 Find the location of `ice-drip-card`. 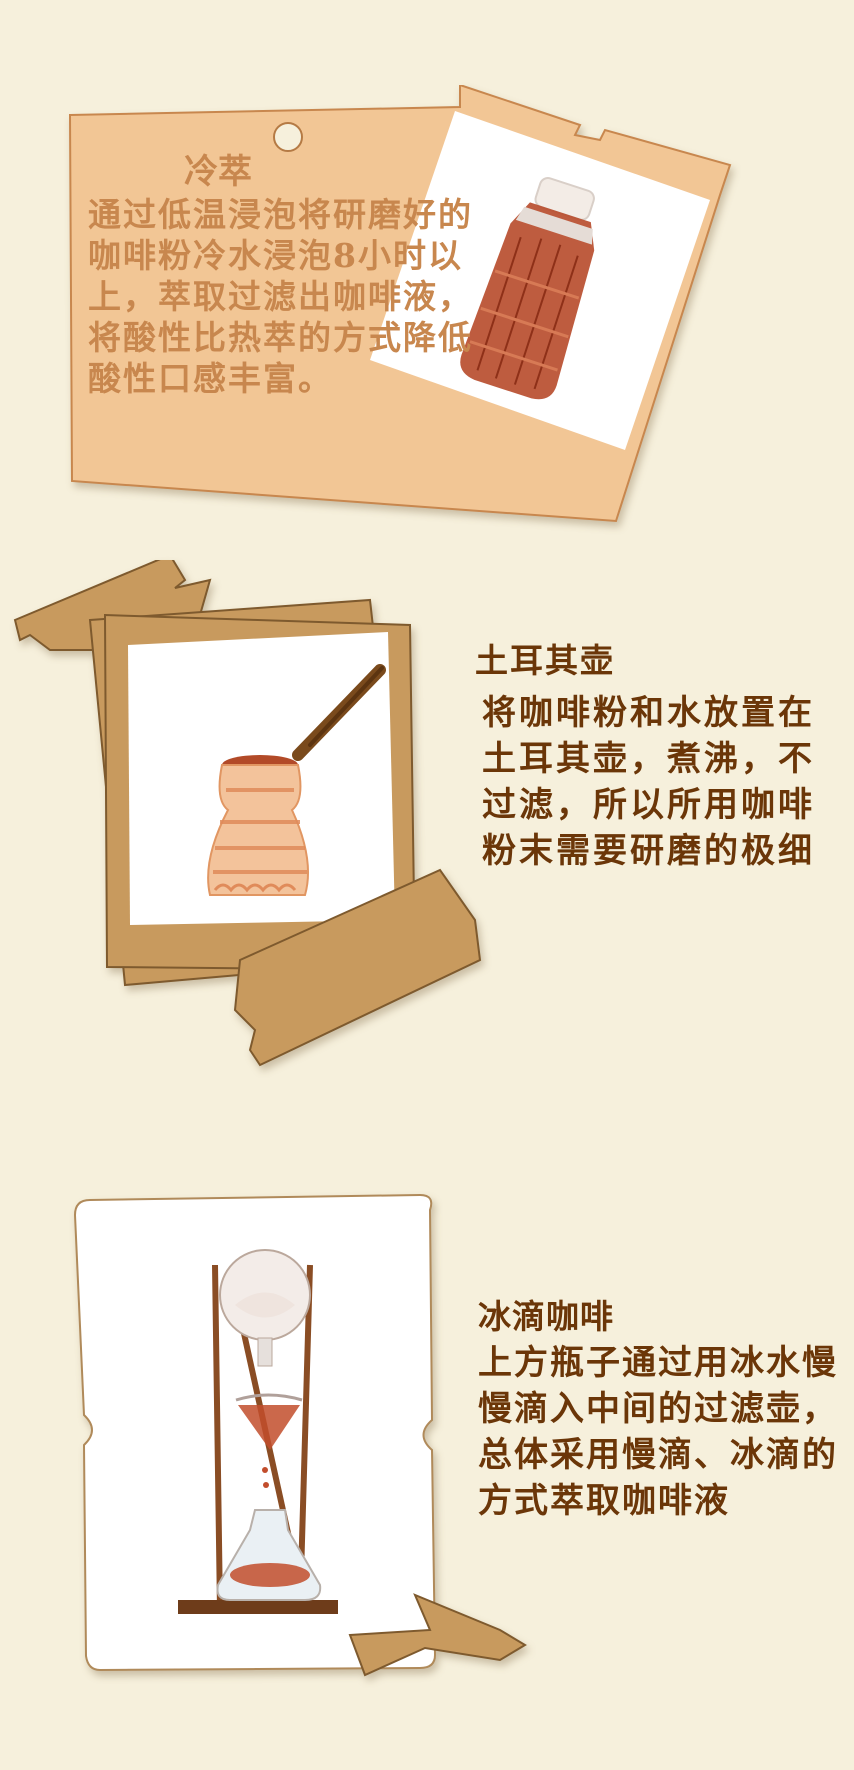

ice-drip-card is located at coordinates (300, 1435).